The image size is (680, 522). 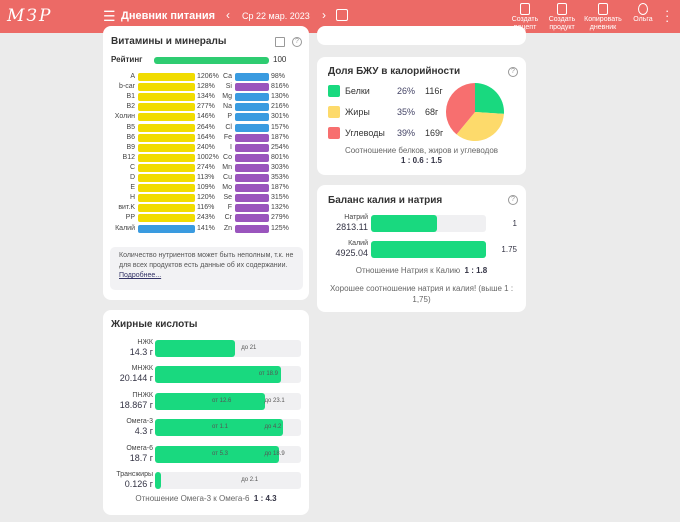 I want to click on nutrient-label: Mn, so click(x=227, y=167).